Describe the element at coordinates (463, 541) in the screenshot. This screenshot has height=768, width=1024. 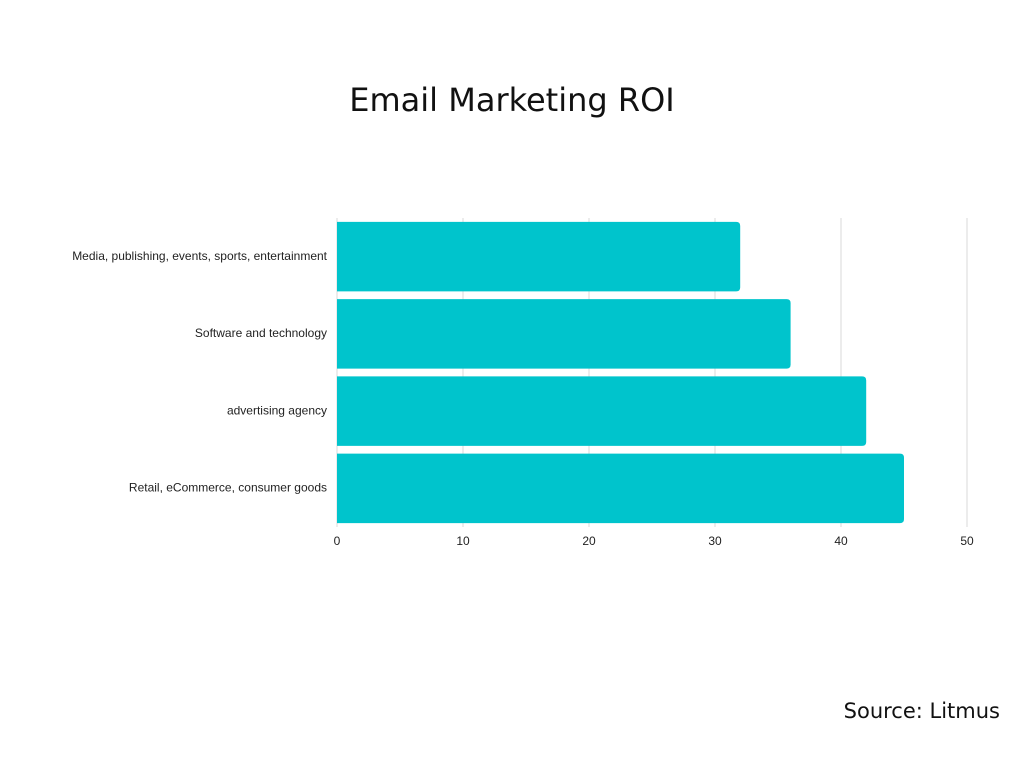
I see `x-tick-label: 10` at that location.